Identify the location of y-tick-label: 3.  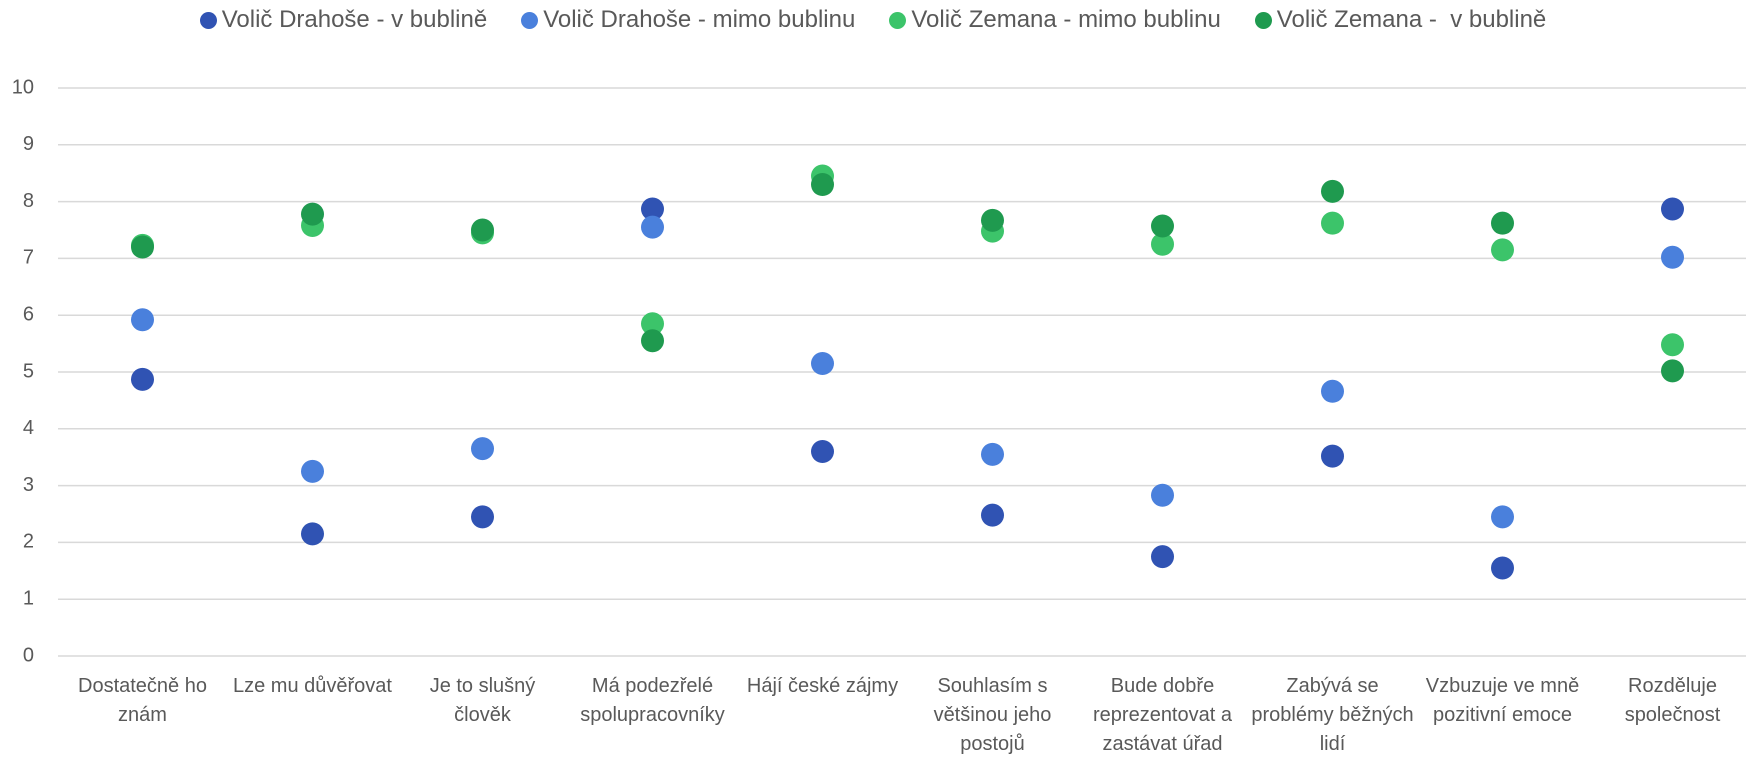
(28, 485).